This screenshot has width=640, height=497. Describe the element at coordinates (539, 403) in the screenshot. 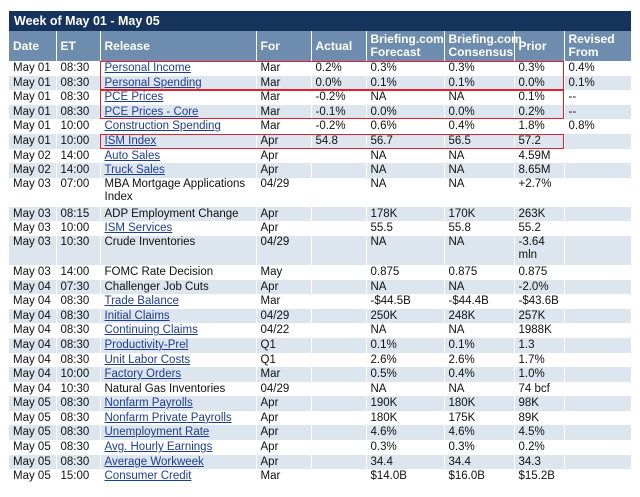

I see `prior-cell: 98K` at that location.